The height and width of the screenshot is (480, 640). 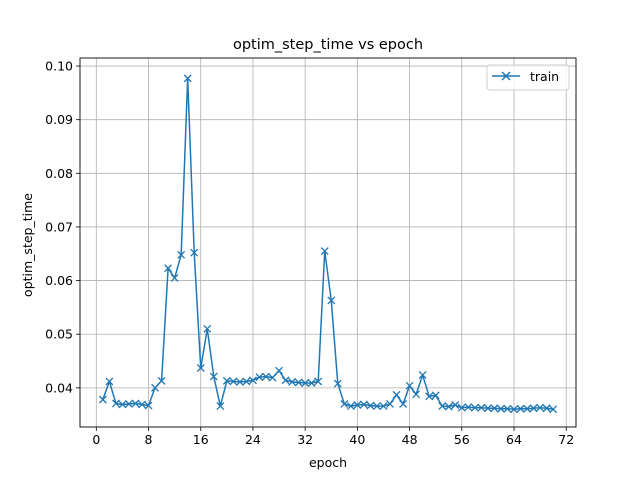 What do you see at coordinates (506, 76) in the screenshot?
I see `legend-marker` at bounding box center [506, 76].